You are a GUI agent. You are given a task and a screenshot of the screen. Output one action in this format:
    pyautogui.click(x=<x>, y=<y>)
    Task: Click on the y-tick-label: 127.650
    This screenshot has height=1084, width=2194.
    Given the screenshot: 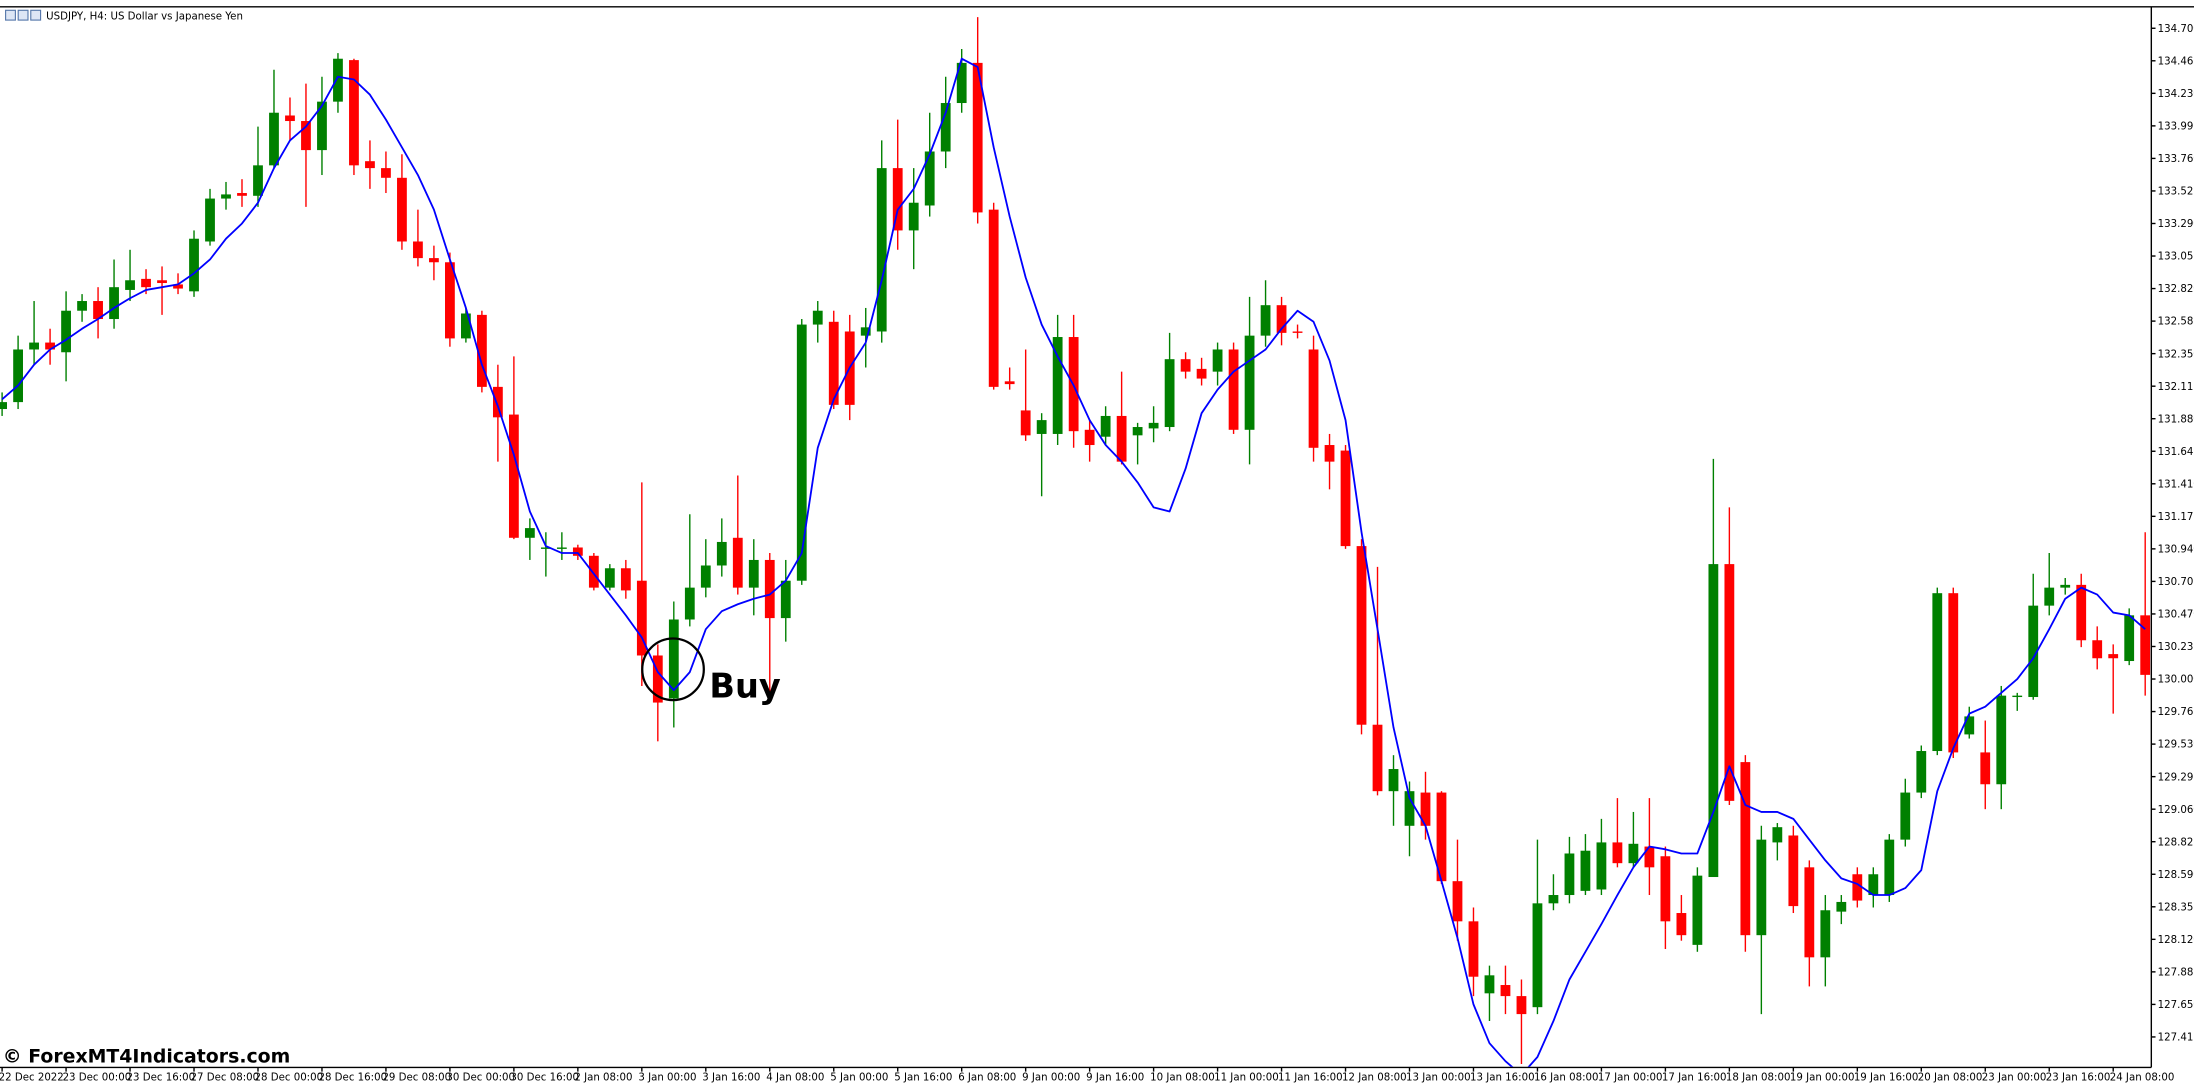 What is the action you would take?
    pyautogui.click(x=2176, y=1005)
    